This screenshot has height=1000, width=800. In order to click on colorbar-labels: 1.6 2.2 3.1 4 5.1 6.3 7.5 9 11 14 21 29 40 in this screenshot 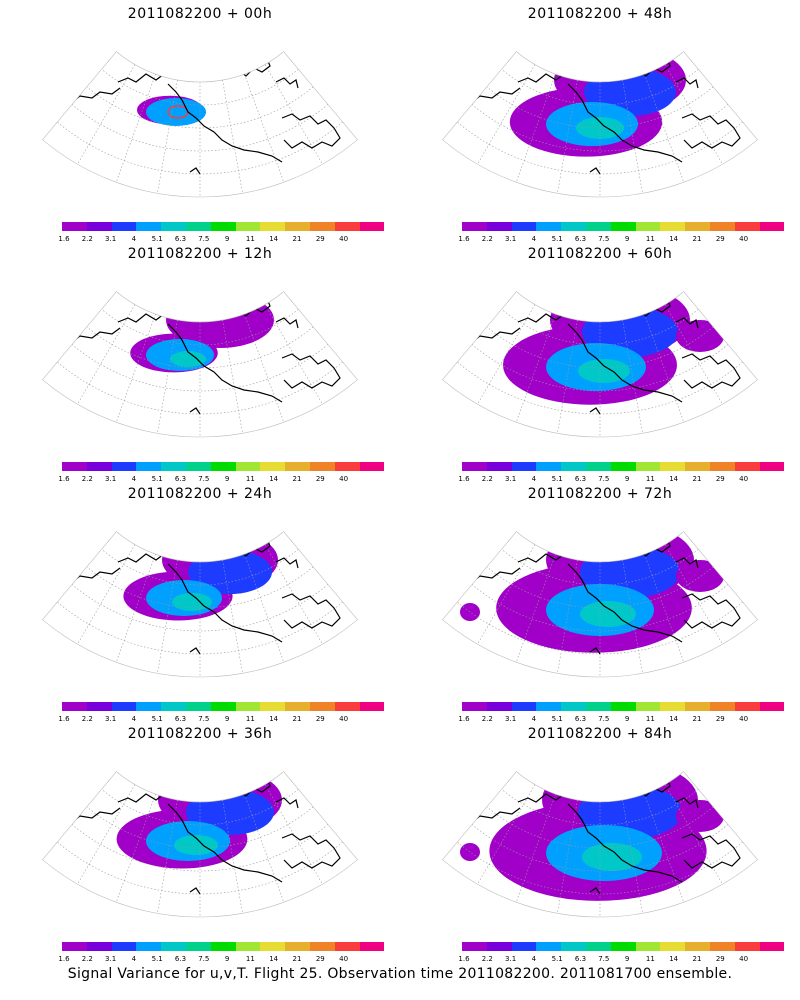, I will do `click(611, 480)`.